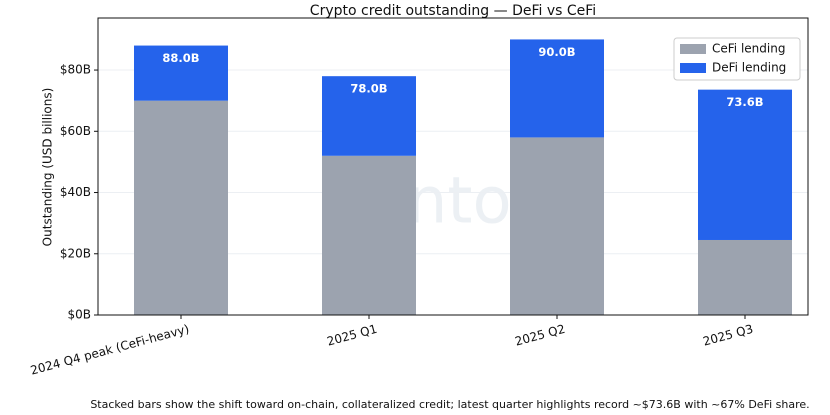 Image resolution: width=830 pixels, height=415 pixels. What do you see at coordinates (748, 49) in the screenshot?
I see `legend-label: CeFi lending` at bounding box center [748, 49].